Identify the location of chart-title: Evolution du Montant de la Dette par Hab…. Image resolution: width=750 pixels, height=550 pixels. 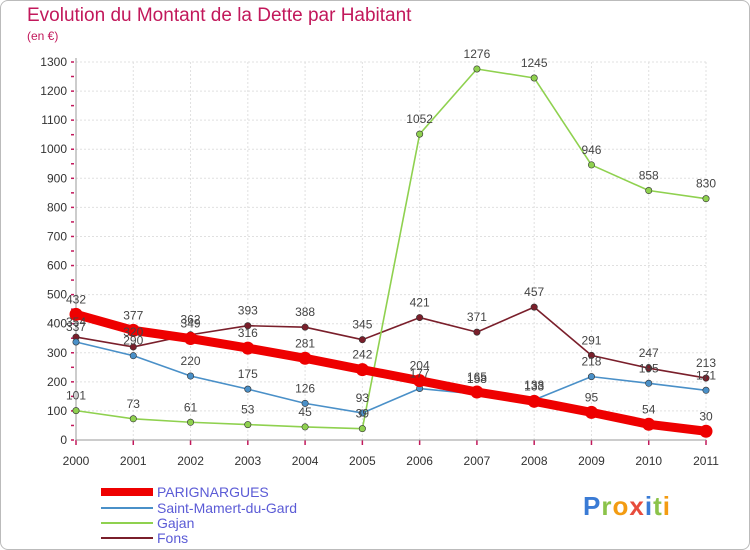
(219, 15).